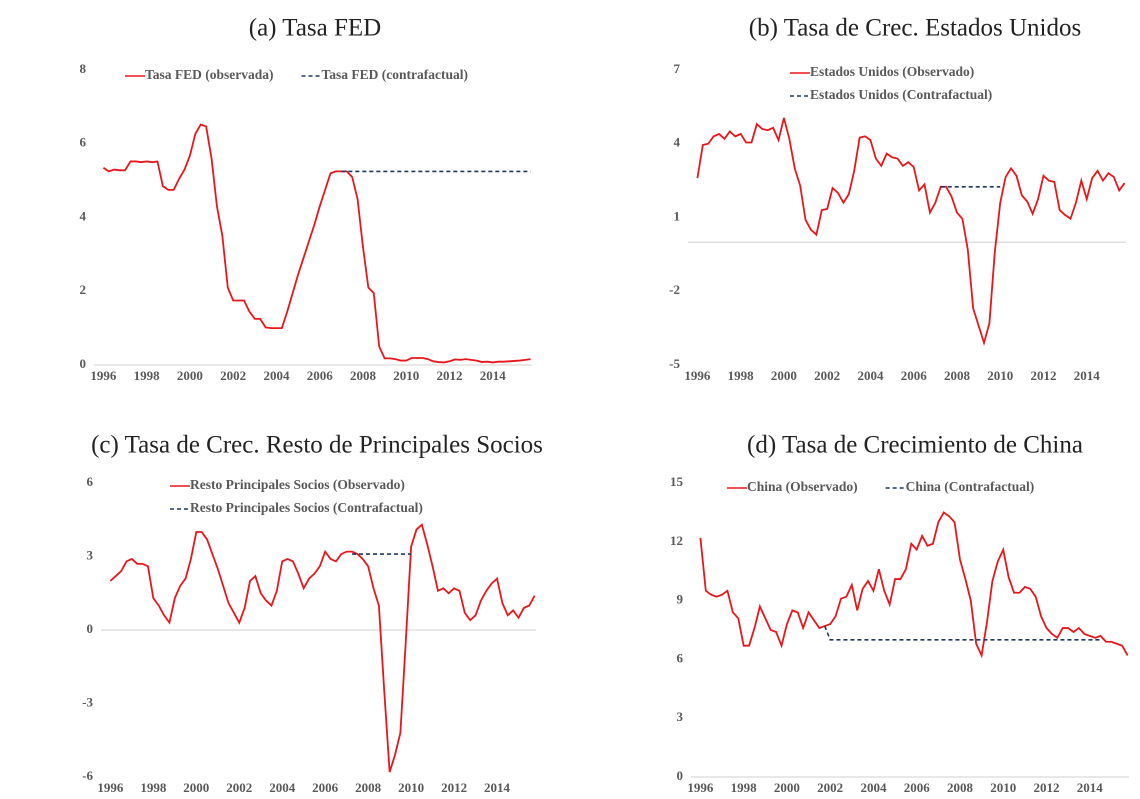  Describe the element at coordinates (676, 540) in the screenshot. I see `y-tick-label: 12` at that location.